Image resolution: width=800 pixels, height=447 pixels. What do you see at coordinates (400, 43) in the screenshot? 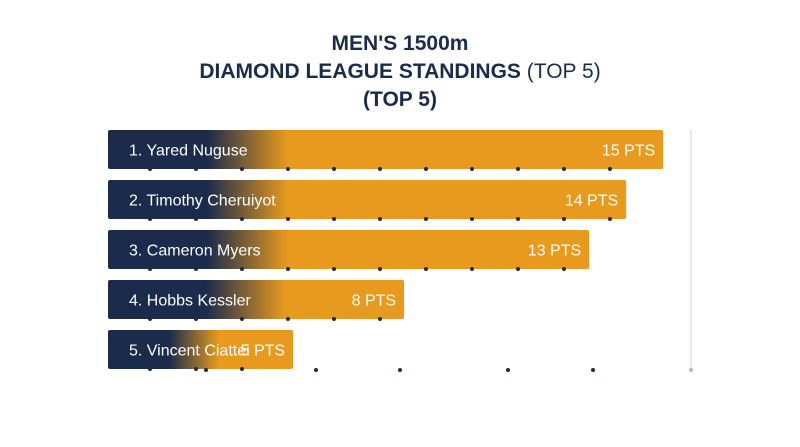
I see `title-line-1: MEN'S 1500m` at bounding box center [400, 43].